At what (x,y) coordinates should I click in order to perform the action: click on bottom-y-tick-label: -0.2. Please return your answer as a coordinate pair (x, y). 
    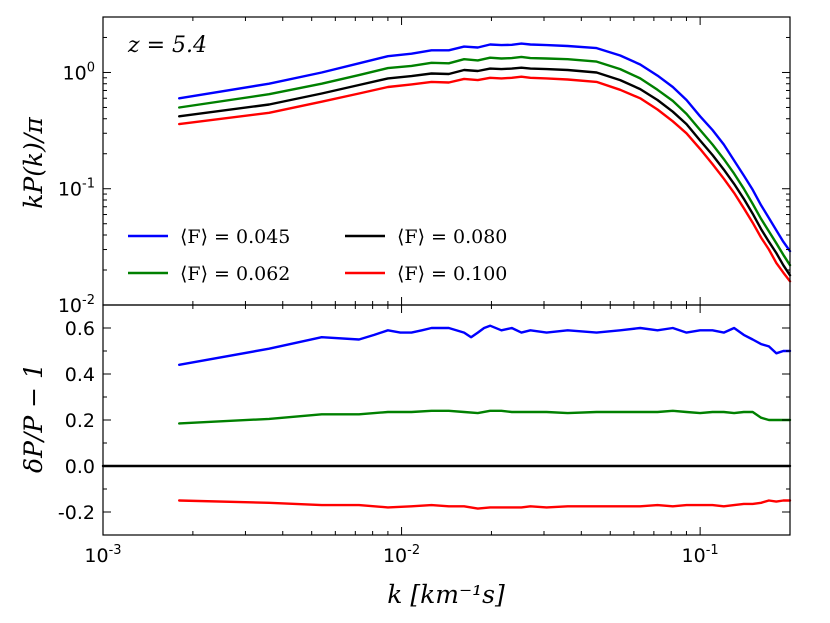
    Looking at the image, I should click on (76, 513).